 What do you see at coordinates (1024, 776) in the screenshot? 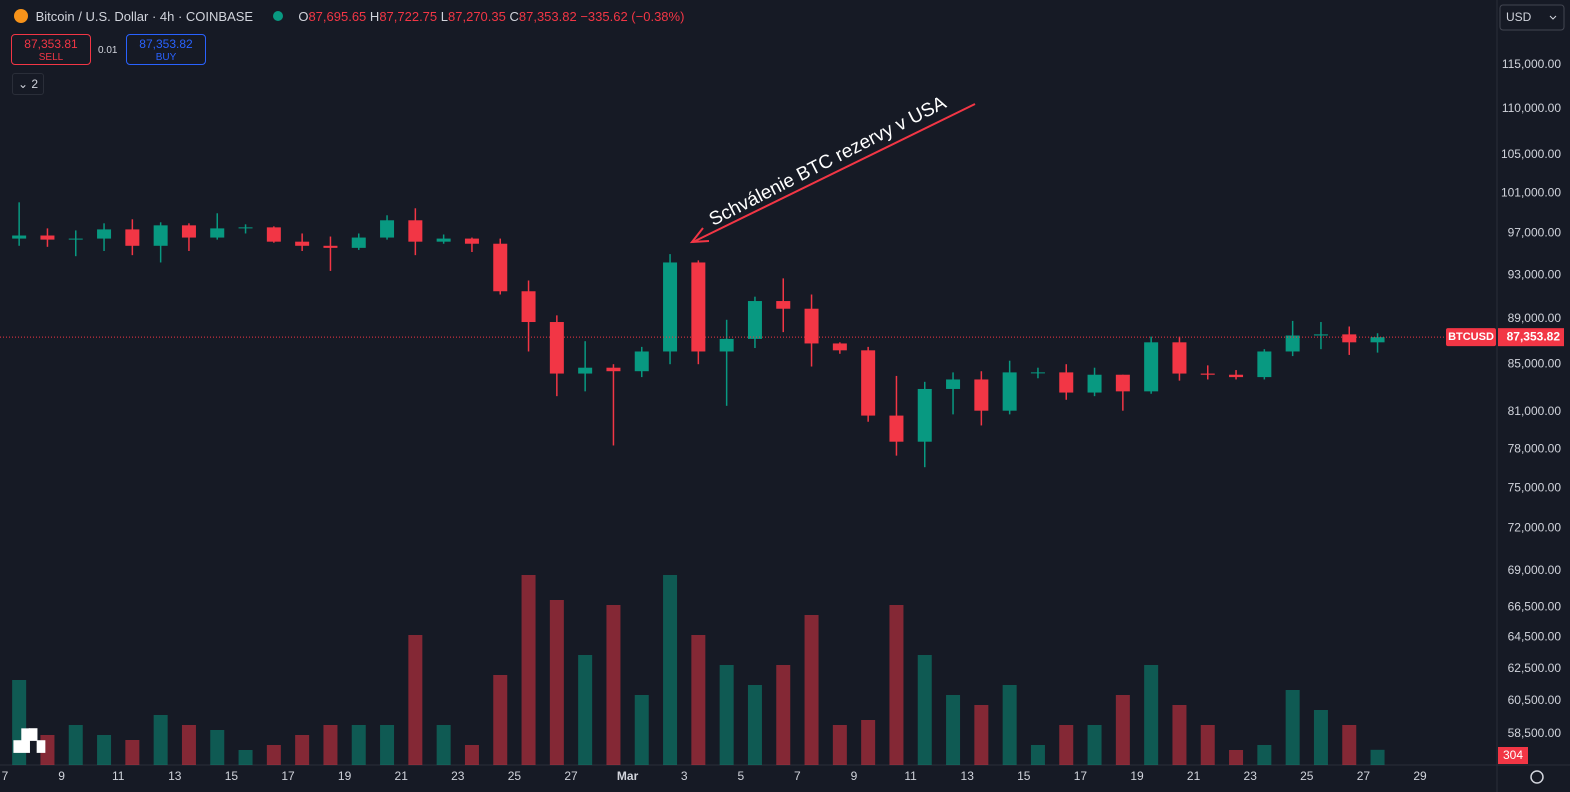
I see `x-tick-label: 15` at bounding box center [1024, 776].